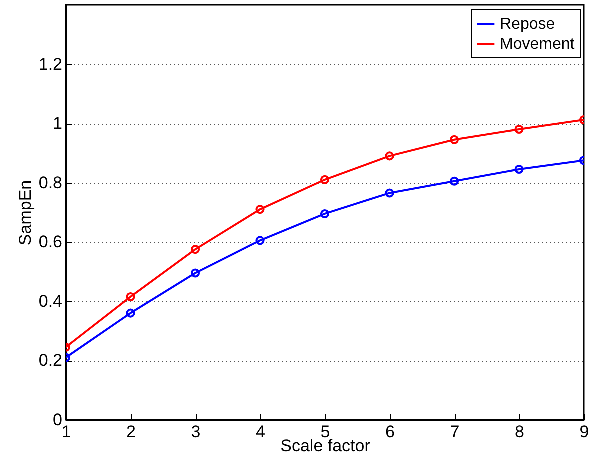  I want to click on y-tick-label: 0, so click(57, 420).